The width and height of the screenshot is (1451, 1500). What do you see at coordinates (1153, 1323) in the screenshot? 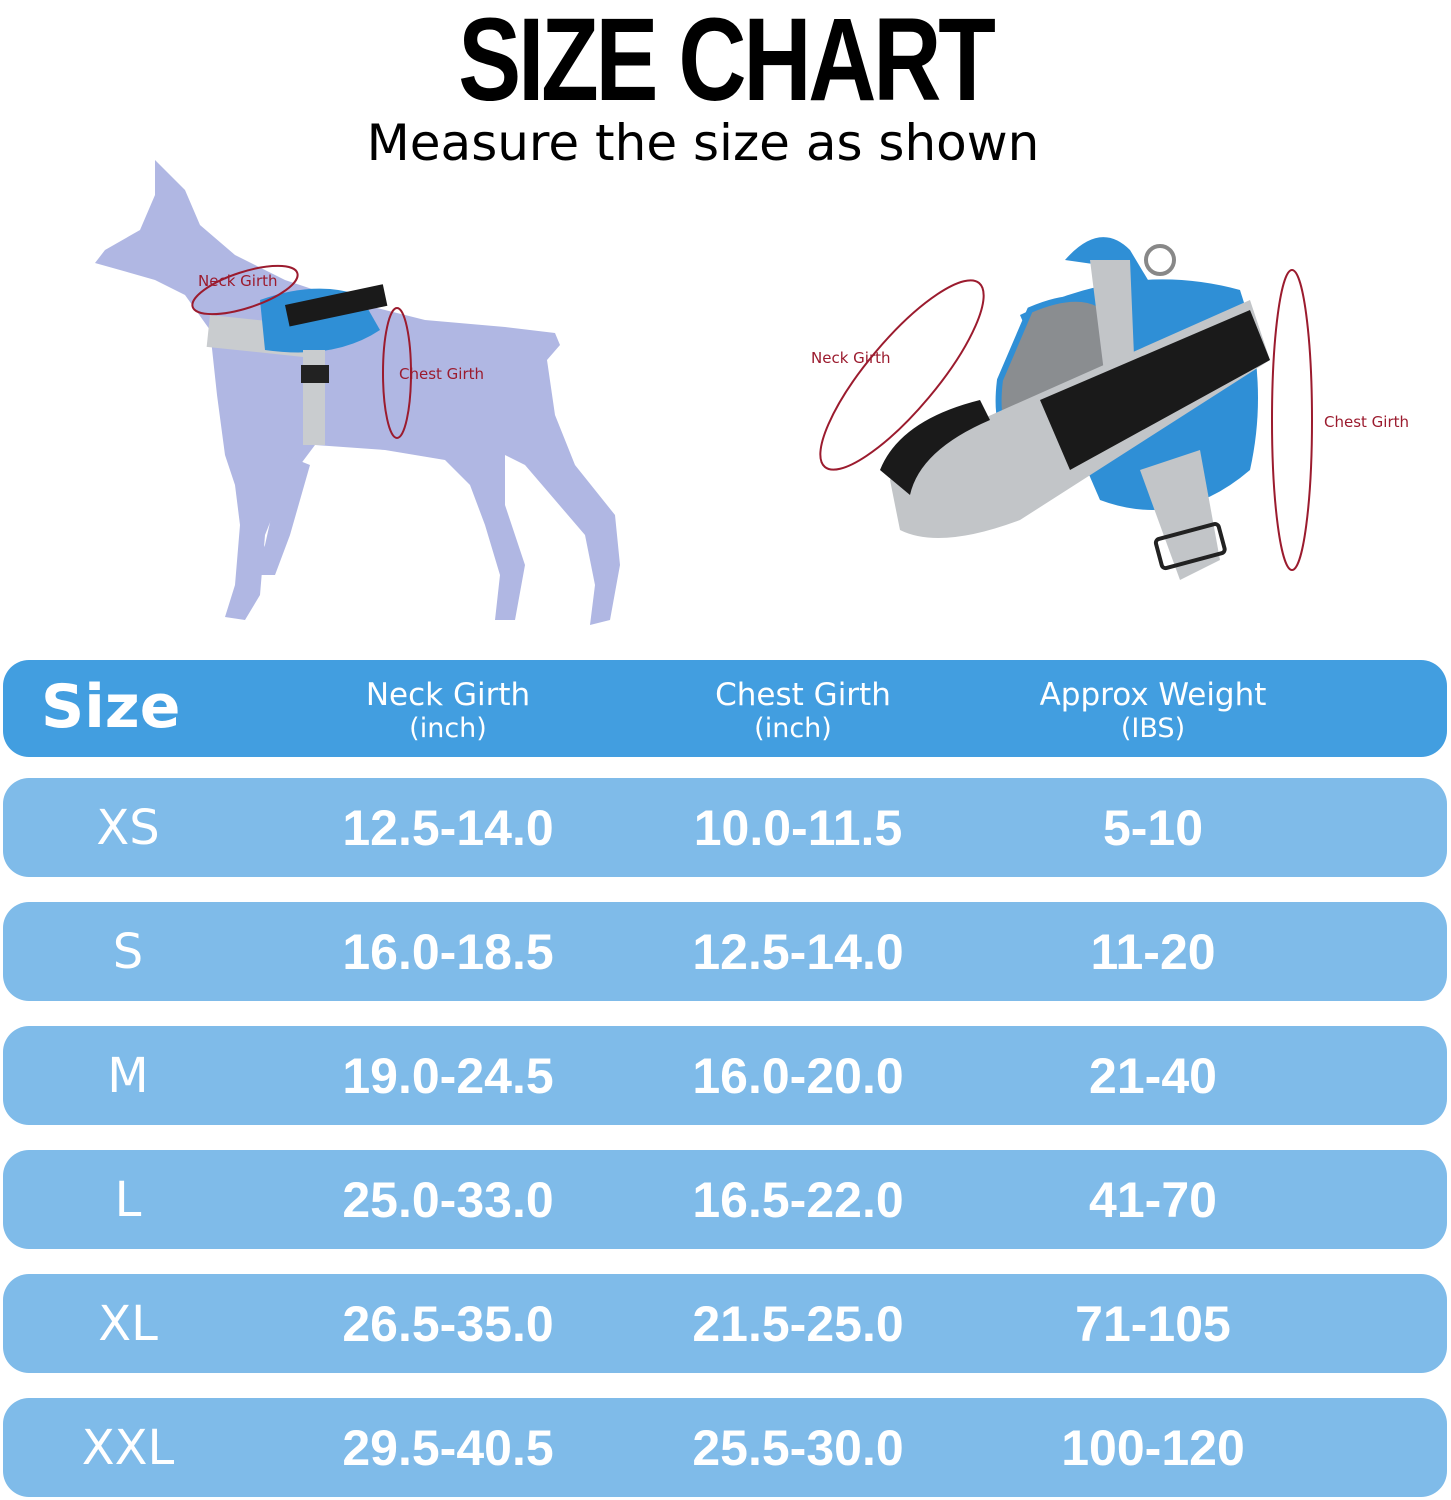
I see `weight-cell: 71-105` at bounding box center [1153, 1323].